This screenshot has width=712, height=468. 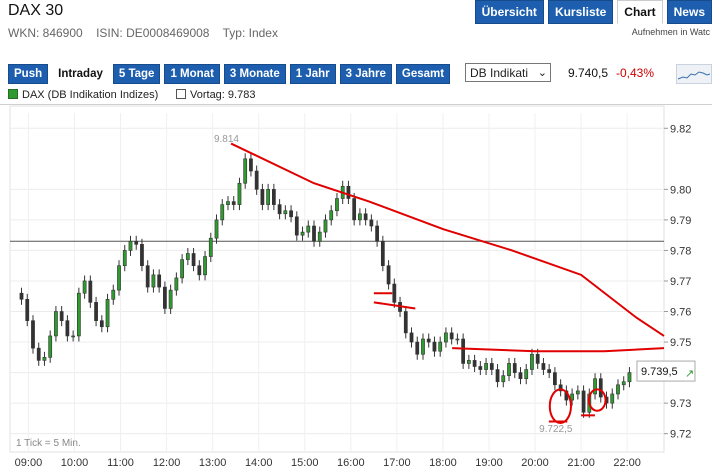 I want to click on period-intraday-button: Intraday, so click(x=80, y=74).